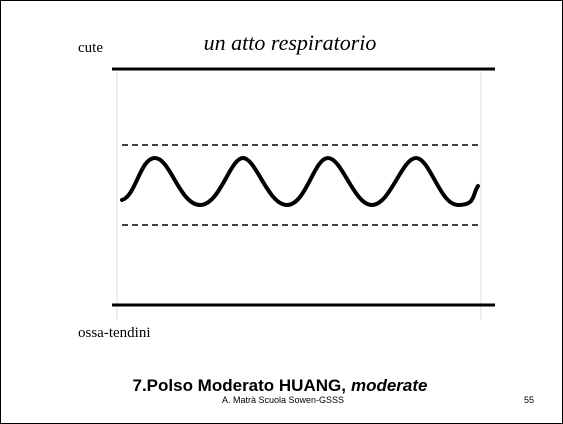 This screenshot has width=563, height=424. I want to click on pulse-wave, so click(300, 181).